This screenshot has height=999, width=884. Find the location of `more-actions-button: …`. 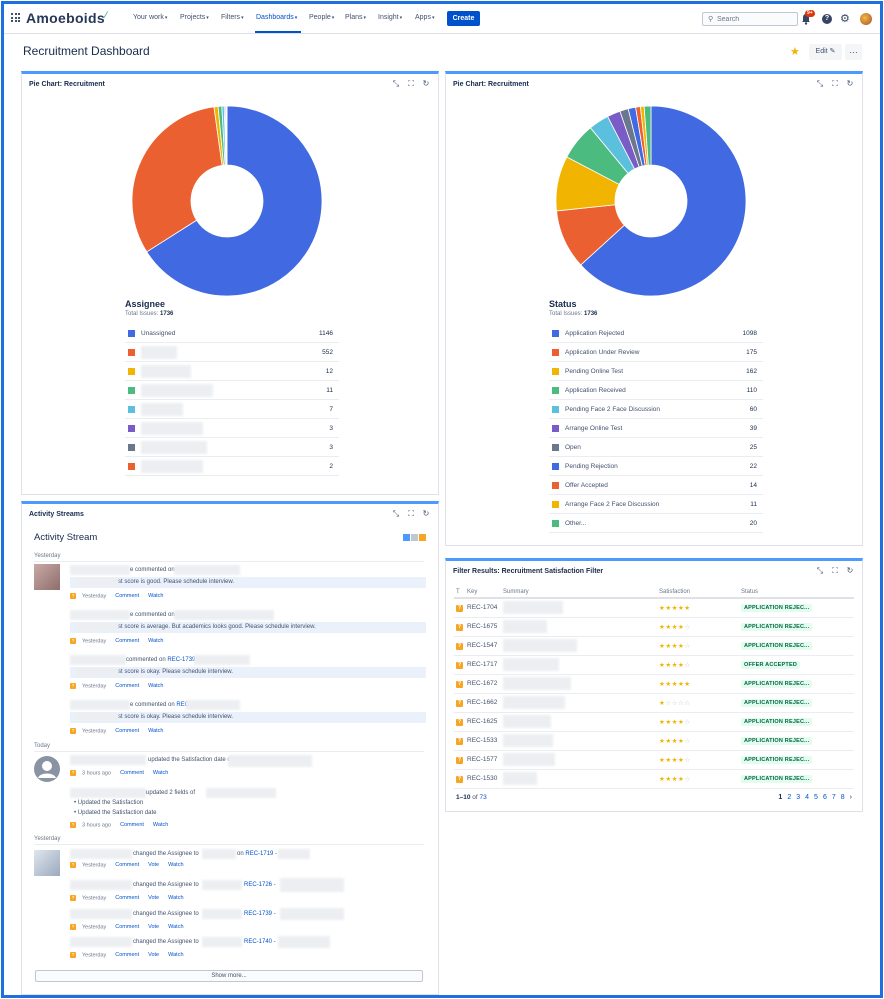

more-actions-button: … is located at coordinates (853, 52).